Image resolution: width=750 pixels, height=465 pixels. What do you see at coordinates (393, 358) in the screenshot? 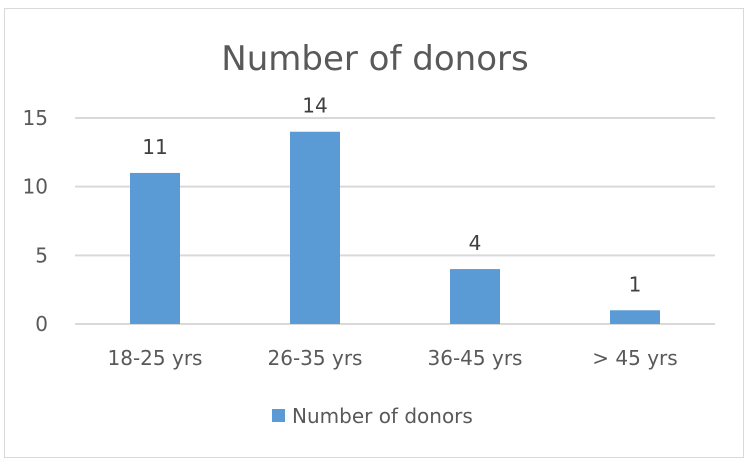
I see `x-axis-ticks: 18-25 yrs 26-35 yrs 36-45 yrs > 45 yrs` at bounding box center [393, 358].